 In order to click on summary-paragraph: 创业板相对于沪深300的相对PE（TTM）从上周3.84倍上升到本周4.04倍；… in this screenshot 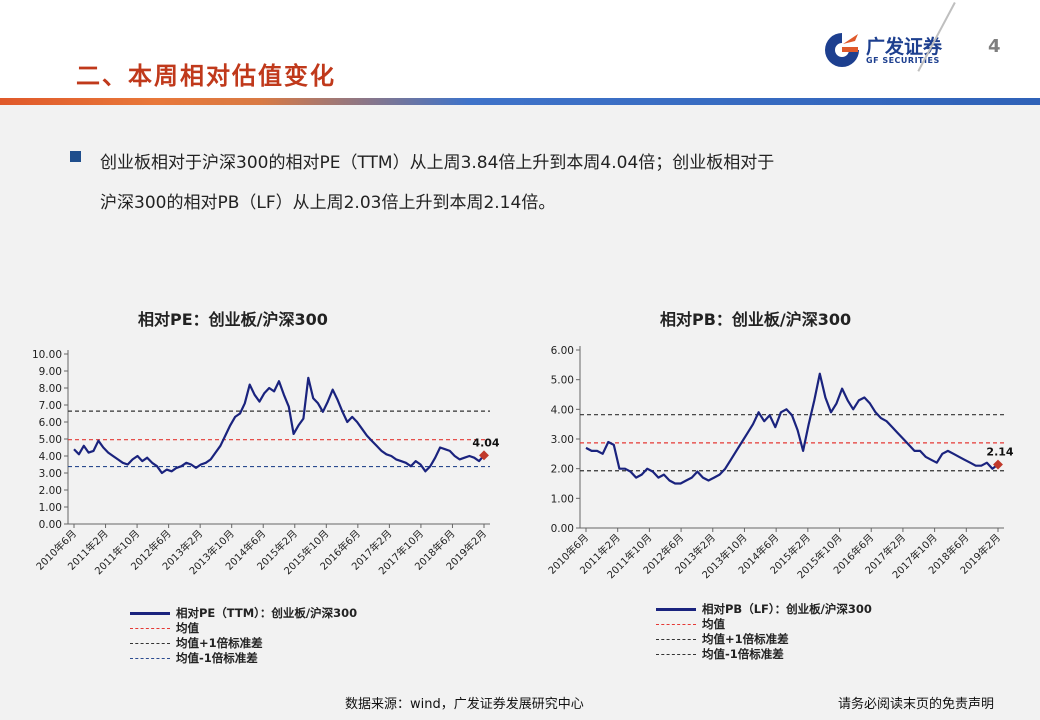, I will do `click(540, 183)`.